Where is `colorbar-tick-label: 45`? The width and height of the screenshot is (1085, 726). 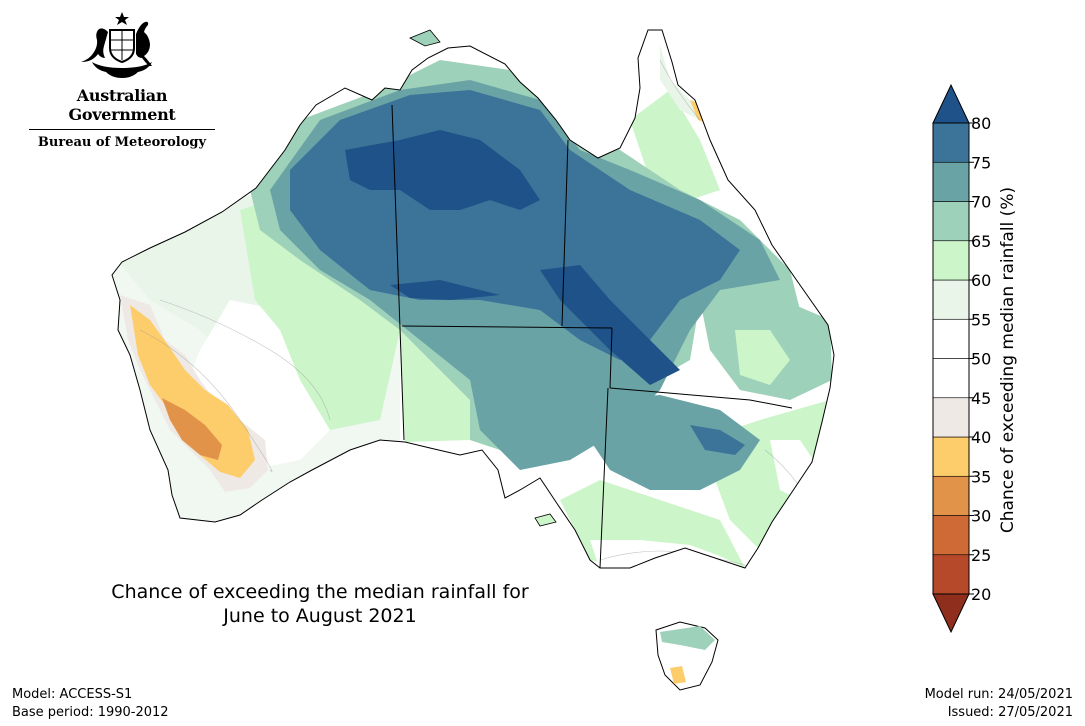
colorbar-tick-label: 45 is located at coordinates (981, 398).